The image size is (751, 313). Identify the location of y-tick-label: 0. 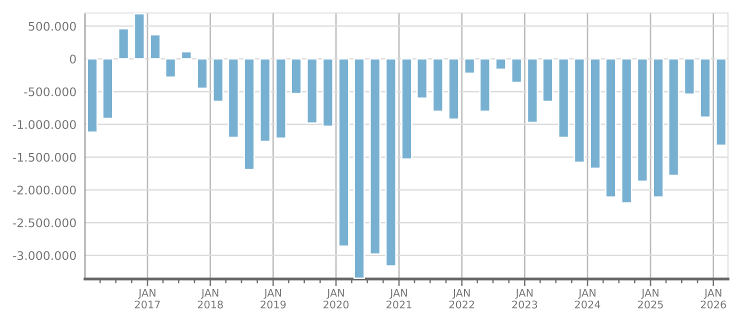
(73, 59).